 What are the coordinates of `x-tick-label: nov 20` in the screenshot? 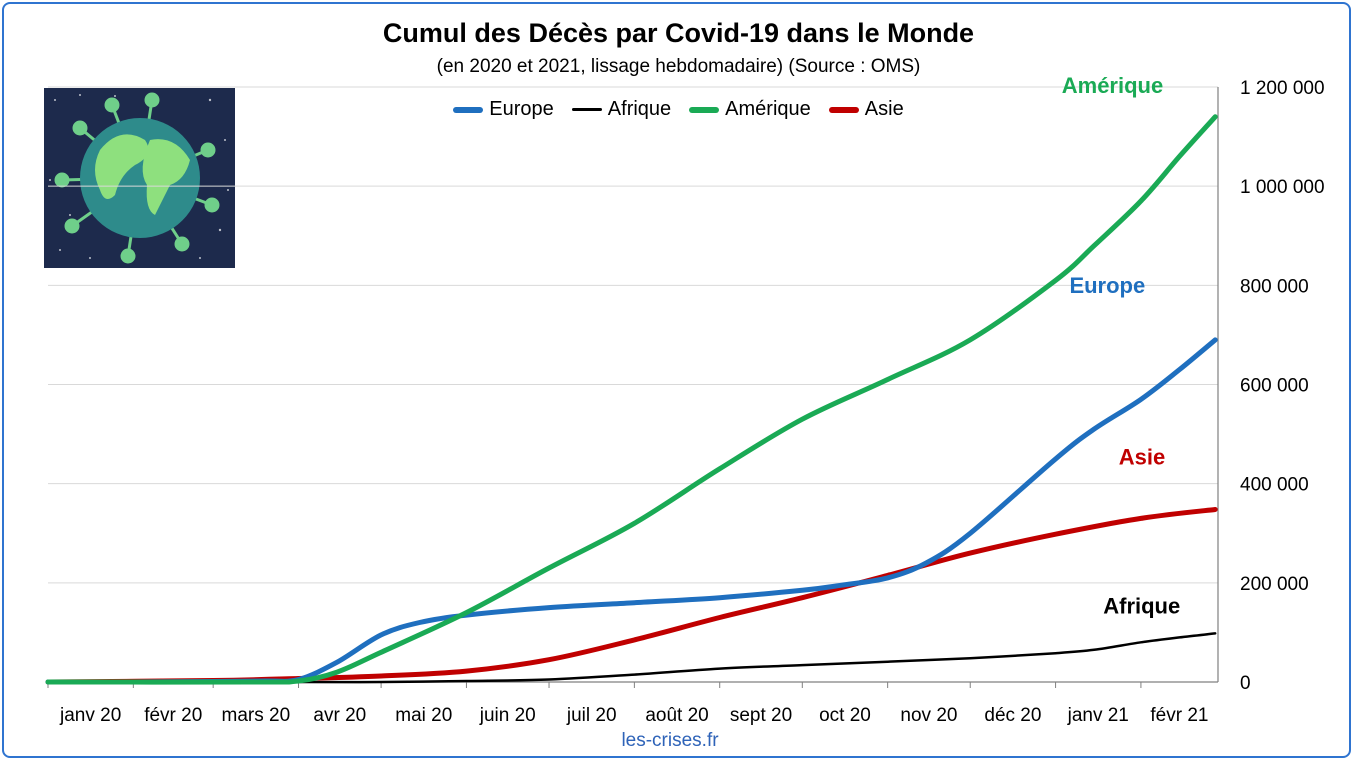 It's located at (928, 715).